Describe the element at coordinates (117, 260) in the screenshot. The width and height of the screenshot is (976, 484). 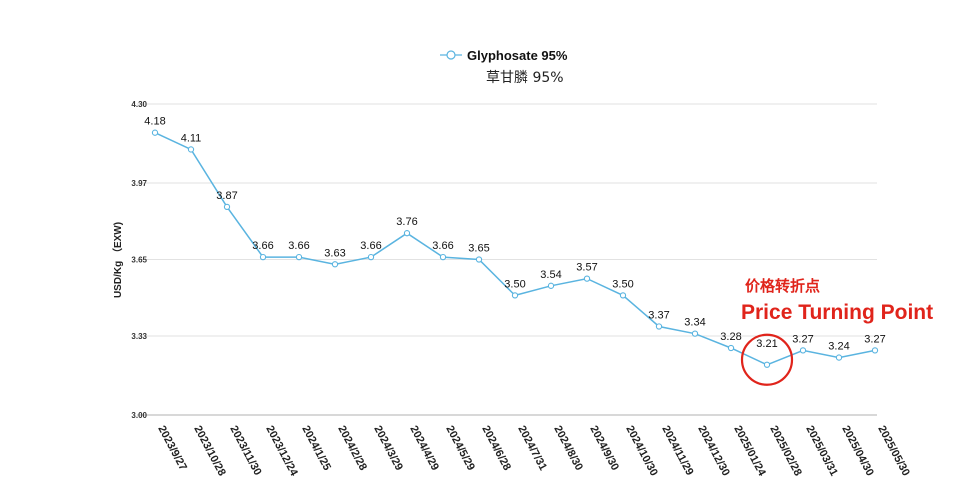
I see `y-axis-label: USD/Kg （EXW)` at that location.